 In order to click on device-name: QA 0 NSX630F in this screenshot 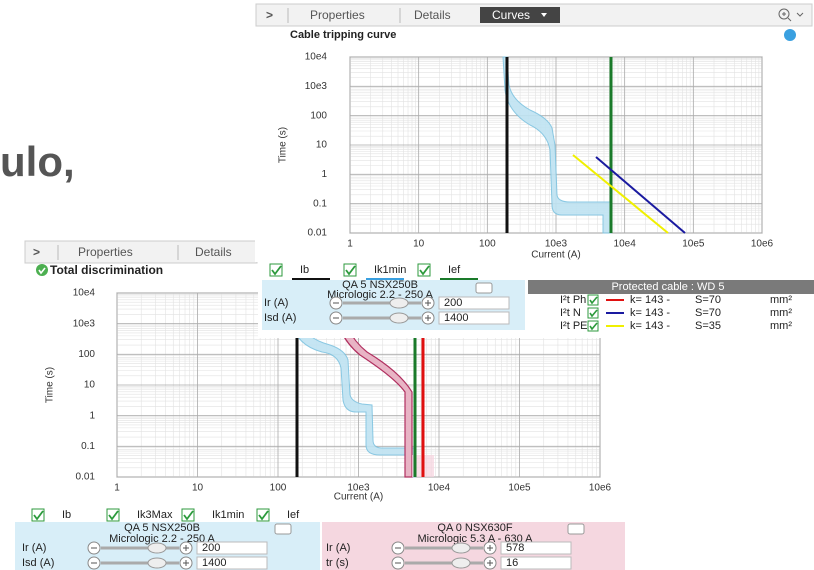, I will do `click(474, 528)`.